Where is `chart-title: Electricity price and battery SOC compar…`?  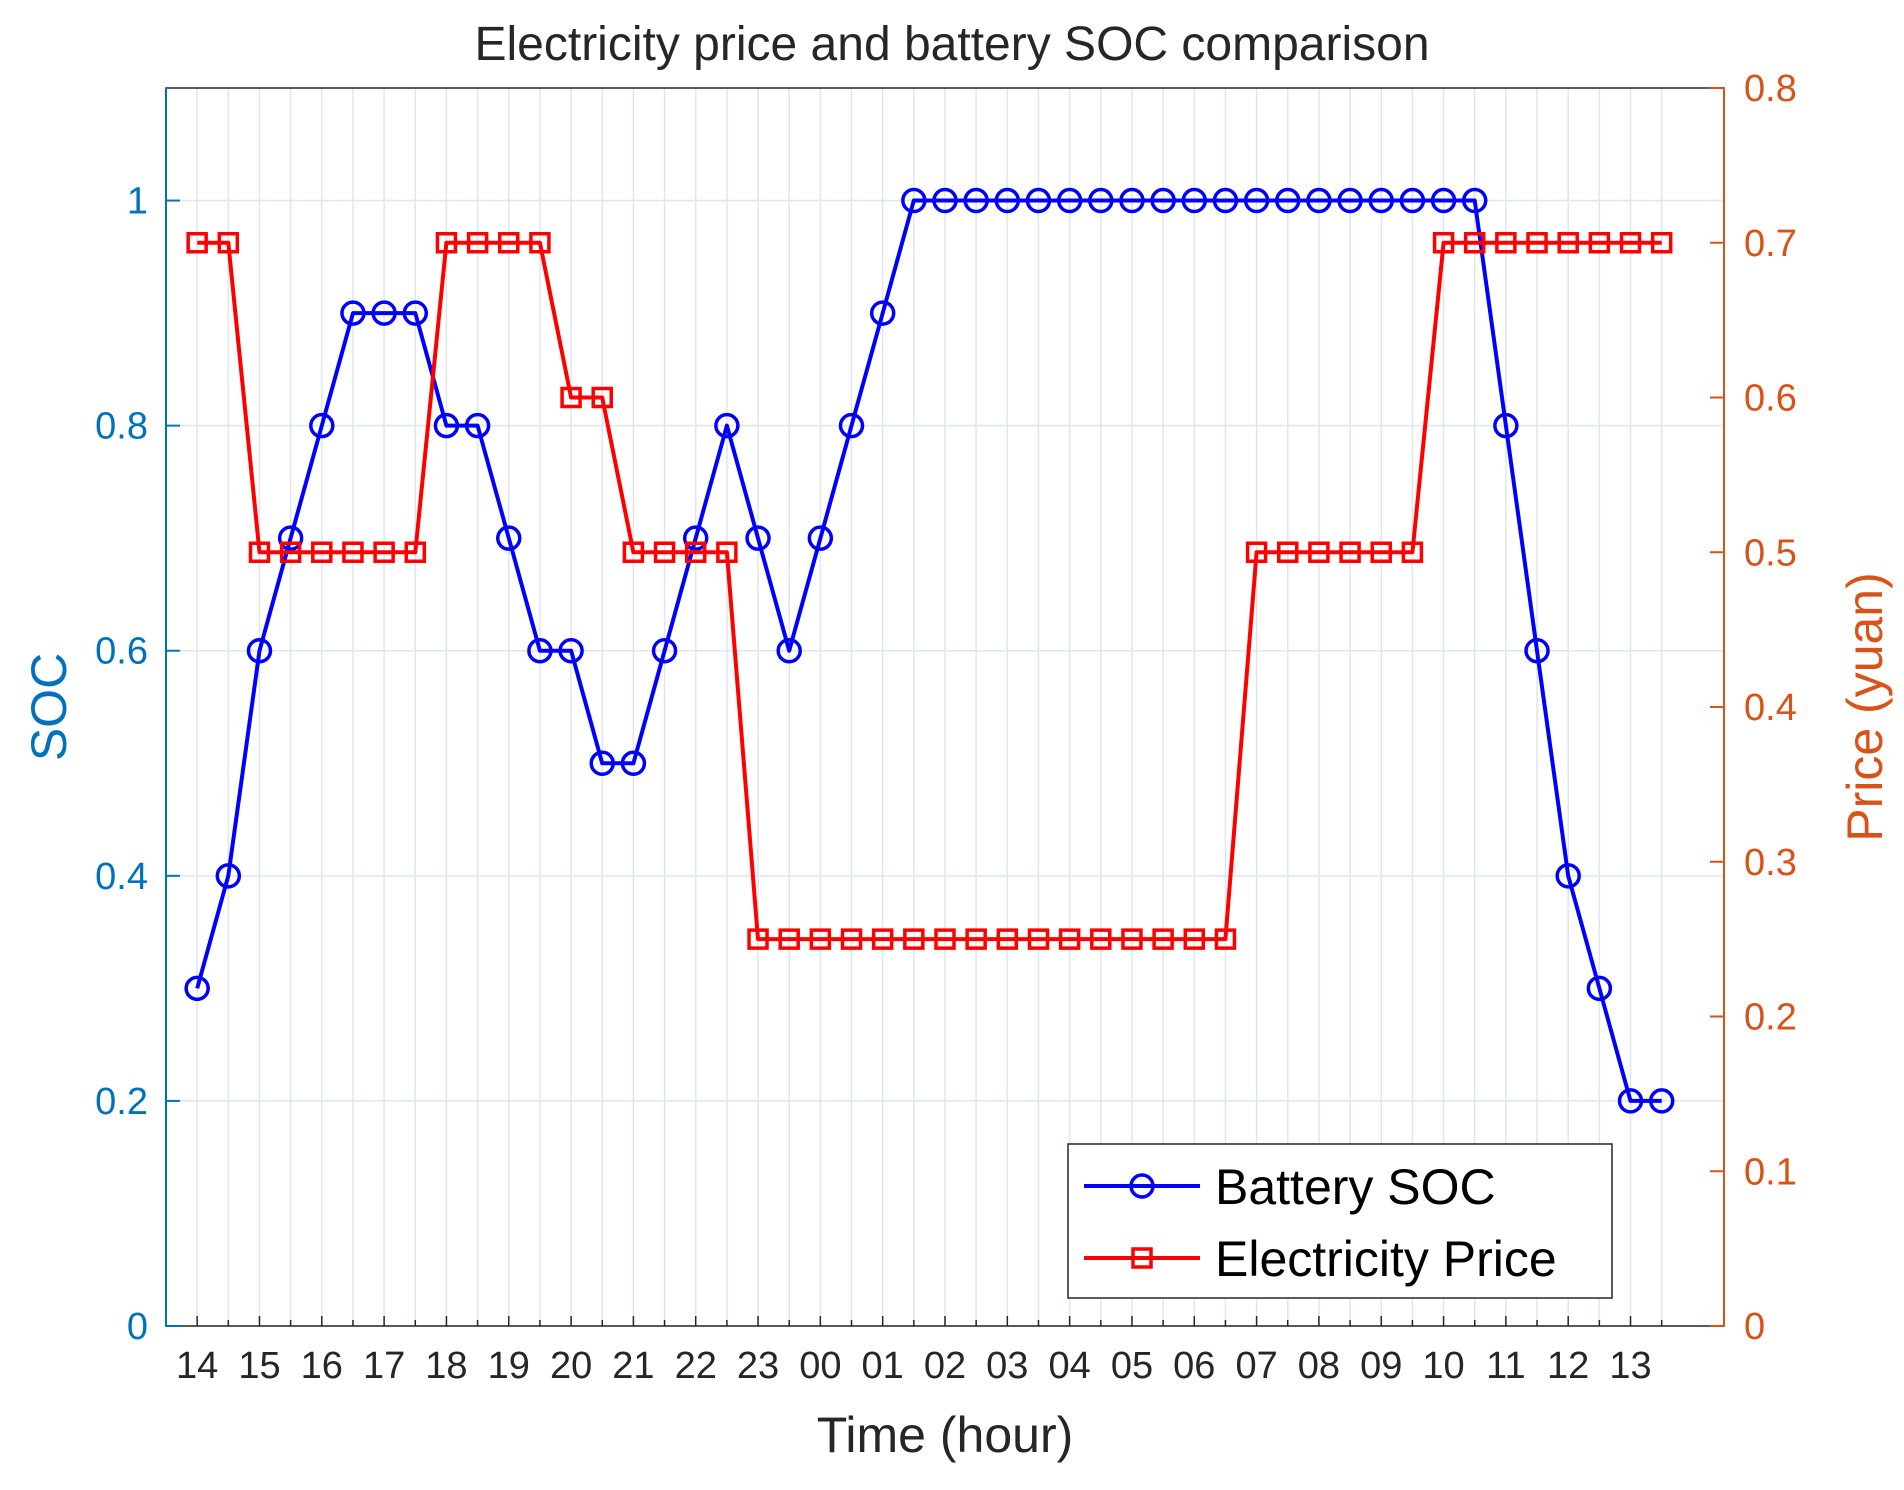
chart-title: Electricity price and battery SOC compar… is located at coordinates (951, 44).